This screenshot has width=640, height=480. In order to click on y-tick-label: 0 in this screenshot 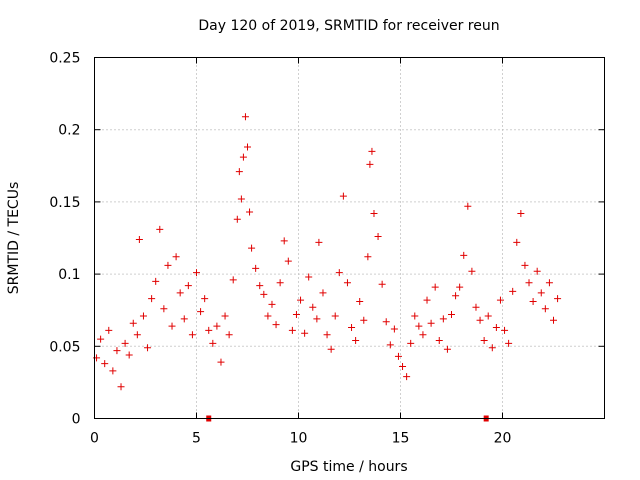, I will do `click(76, 420)`.